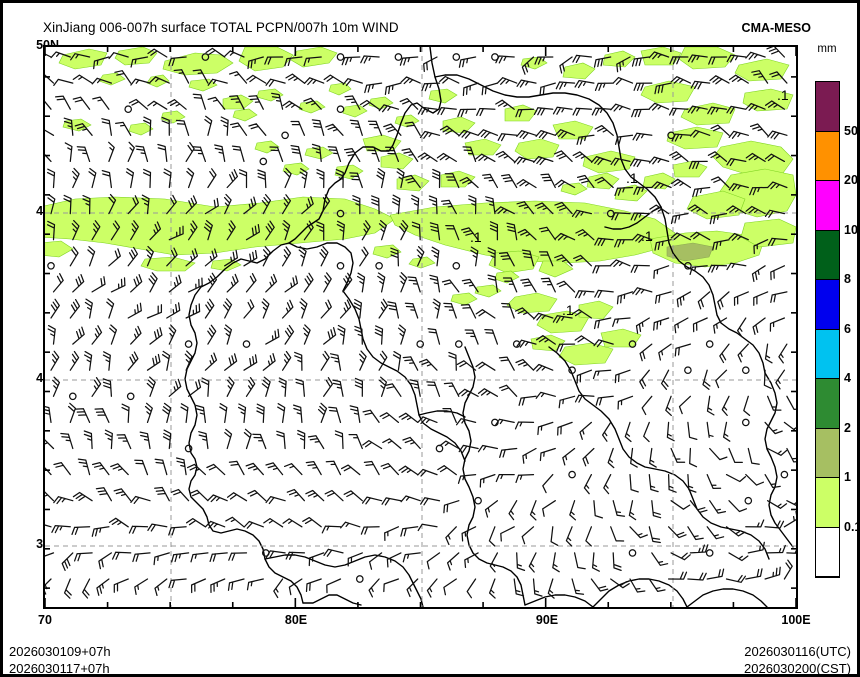  What do you see at coordinates (827, 329) in the screenshot?
I see `colorbar` at bounding box center [827, 329].